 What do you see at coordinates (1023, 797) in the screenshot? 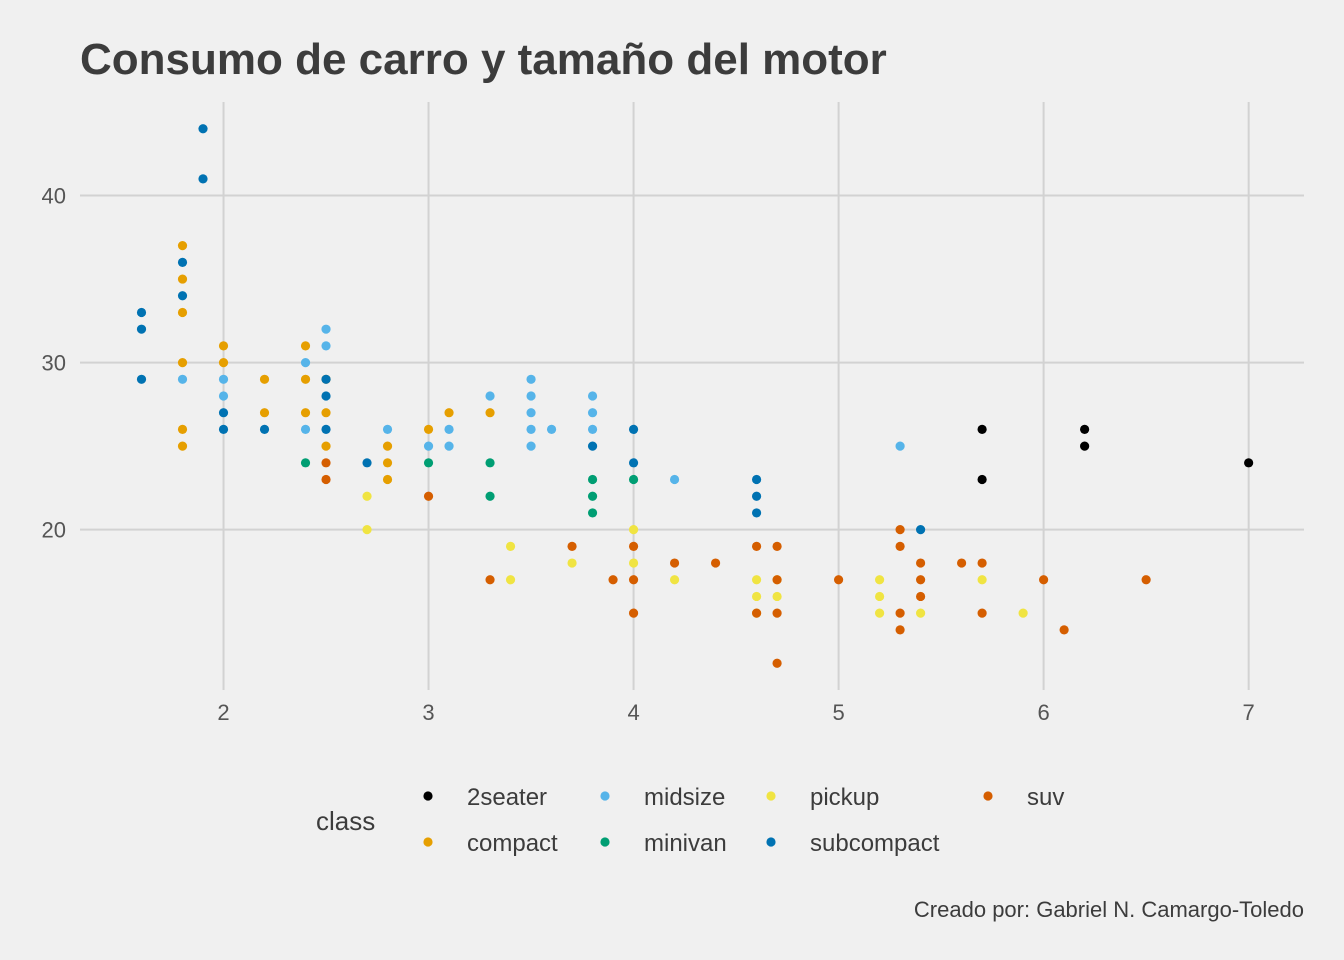
I see `legend-entry-suv: suv` at bounding box center [1023, 797].